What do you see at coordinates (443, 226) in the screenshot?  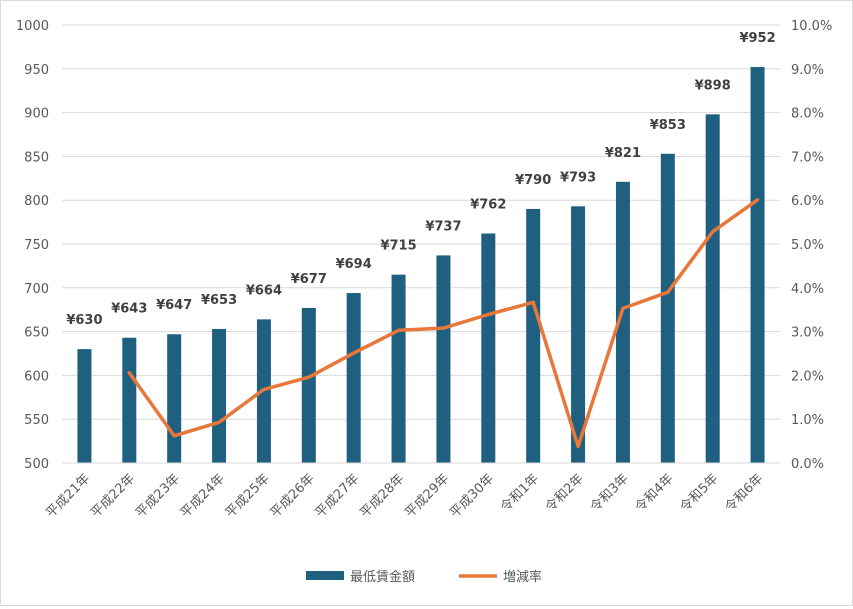 I see `bar-data-label: ¥737` at bounding box center [443, 226].